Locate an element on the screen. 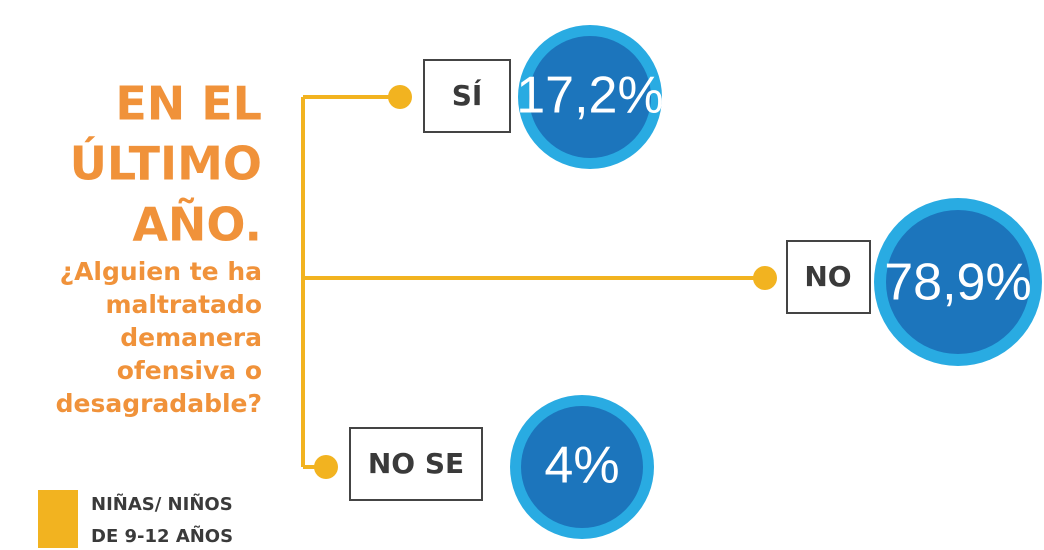 This screenshot has width=1044, height=550. question-line: desagradable? is located at coordinates (159, 403).